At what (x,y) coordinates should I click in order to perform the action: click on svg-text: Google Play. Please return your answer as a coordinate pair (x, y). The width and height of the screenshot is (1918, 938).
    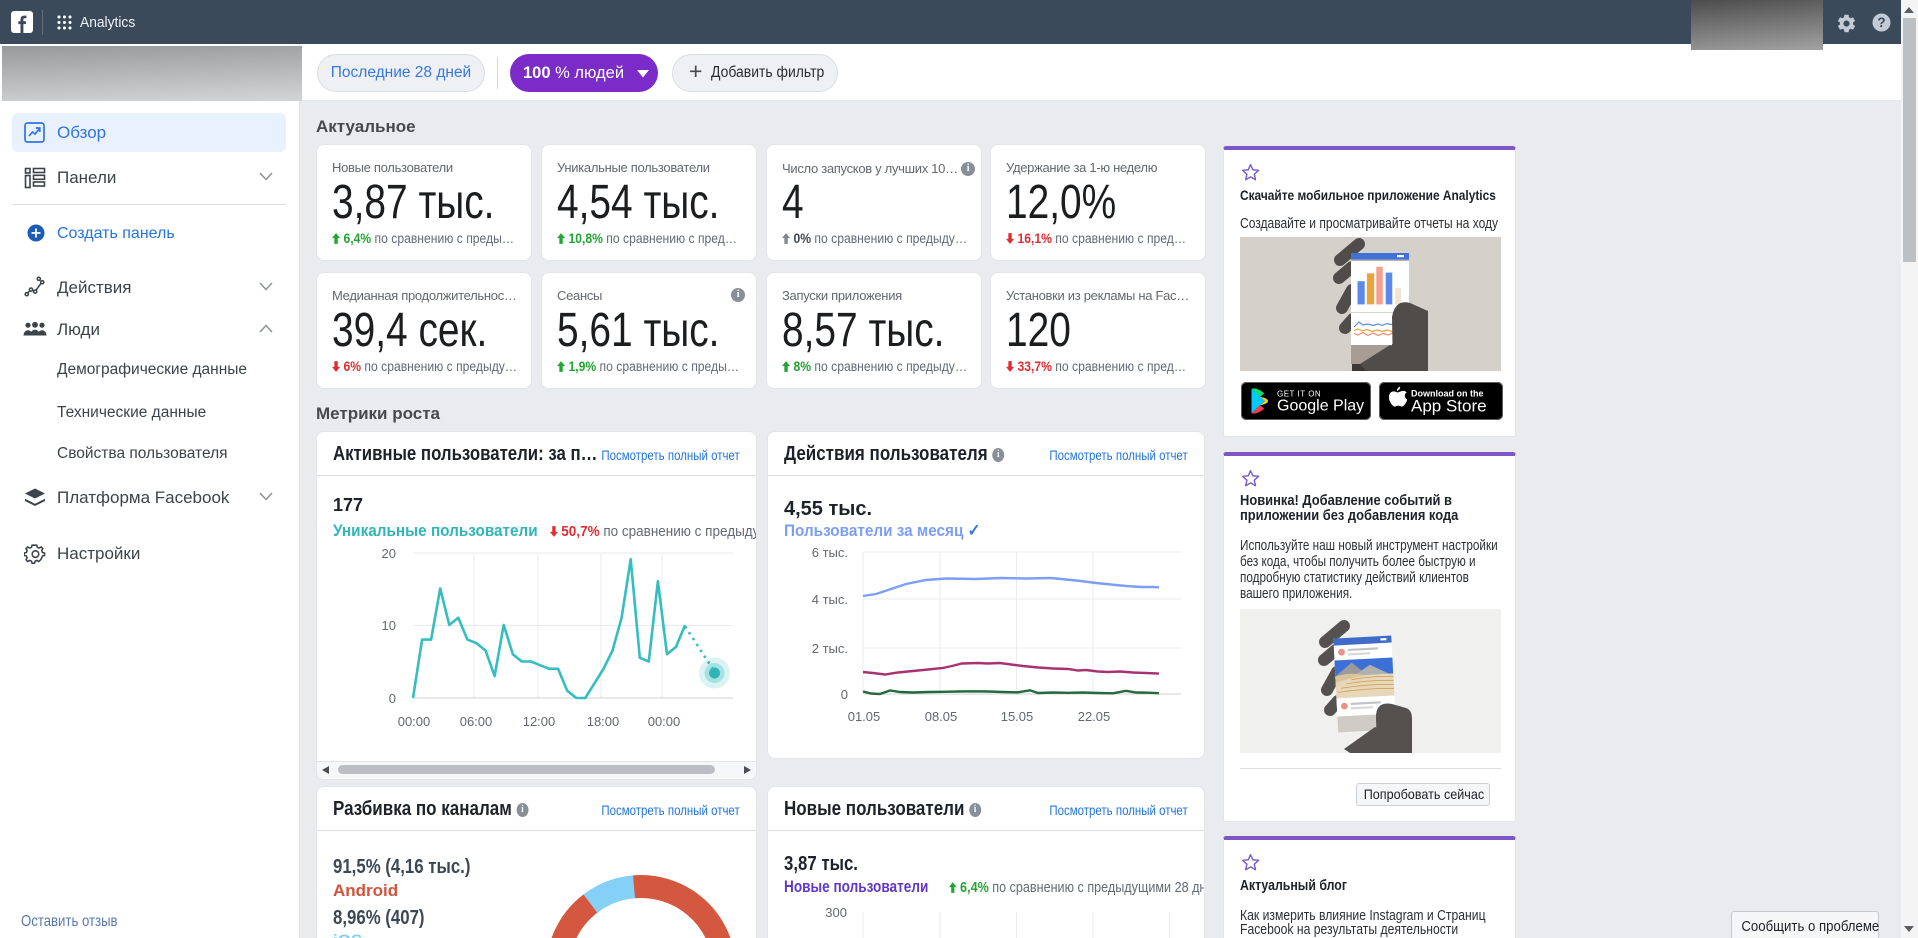
    Looking at the image, I should click on (1320, 406).